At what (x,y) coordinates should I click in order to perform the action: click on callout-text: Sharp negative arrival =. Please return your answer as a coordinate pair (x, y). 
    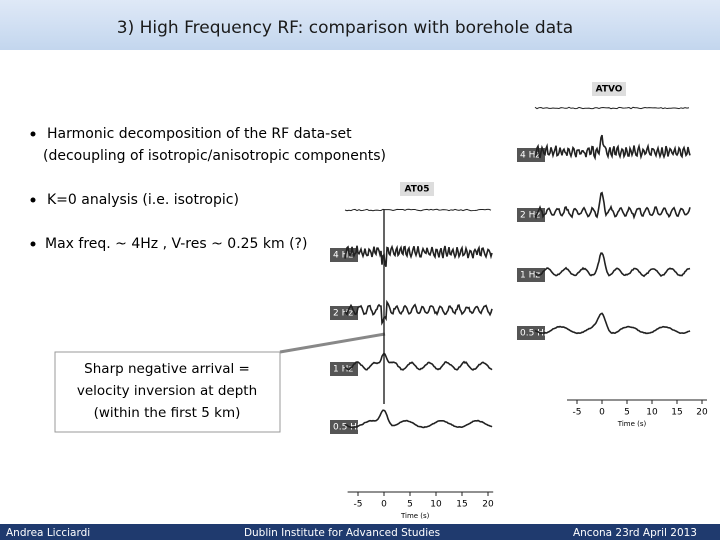
    Looking at the image, I should click on (167, 369).